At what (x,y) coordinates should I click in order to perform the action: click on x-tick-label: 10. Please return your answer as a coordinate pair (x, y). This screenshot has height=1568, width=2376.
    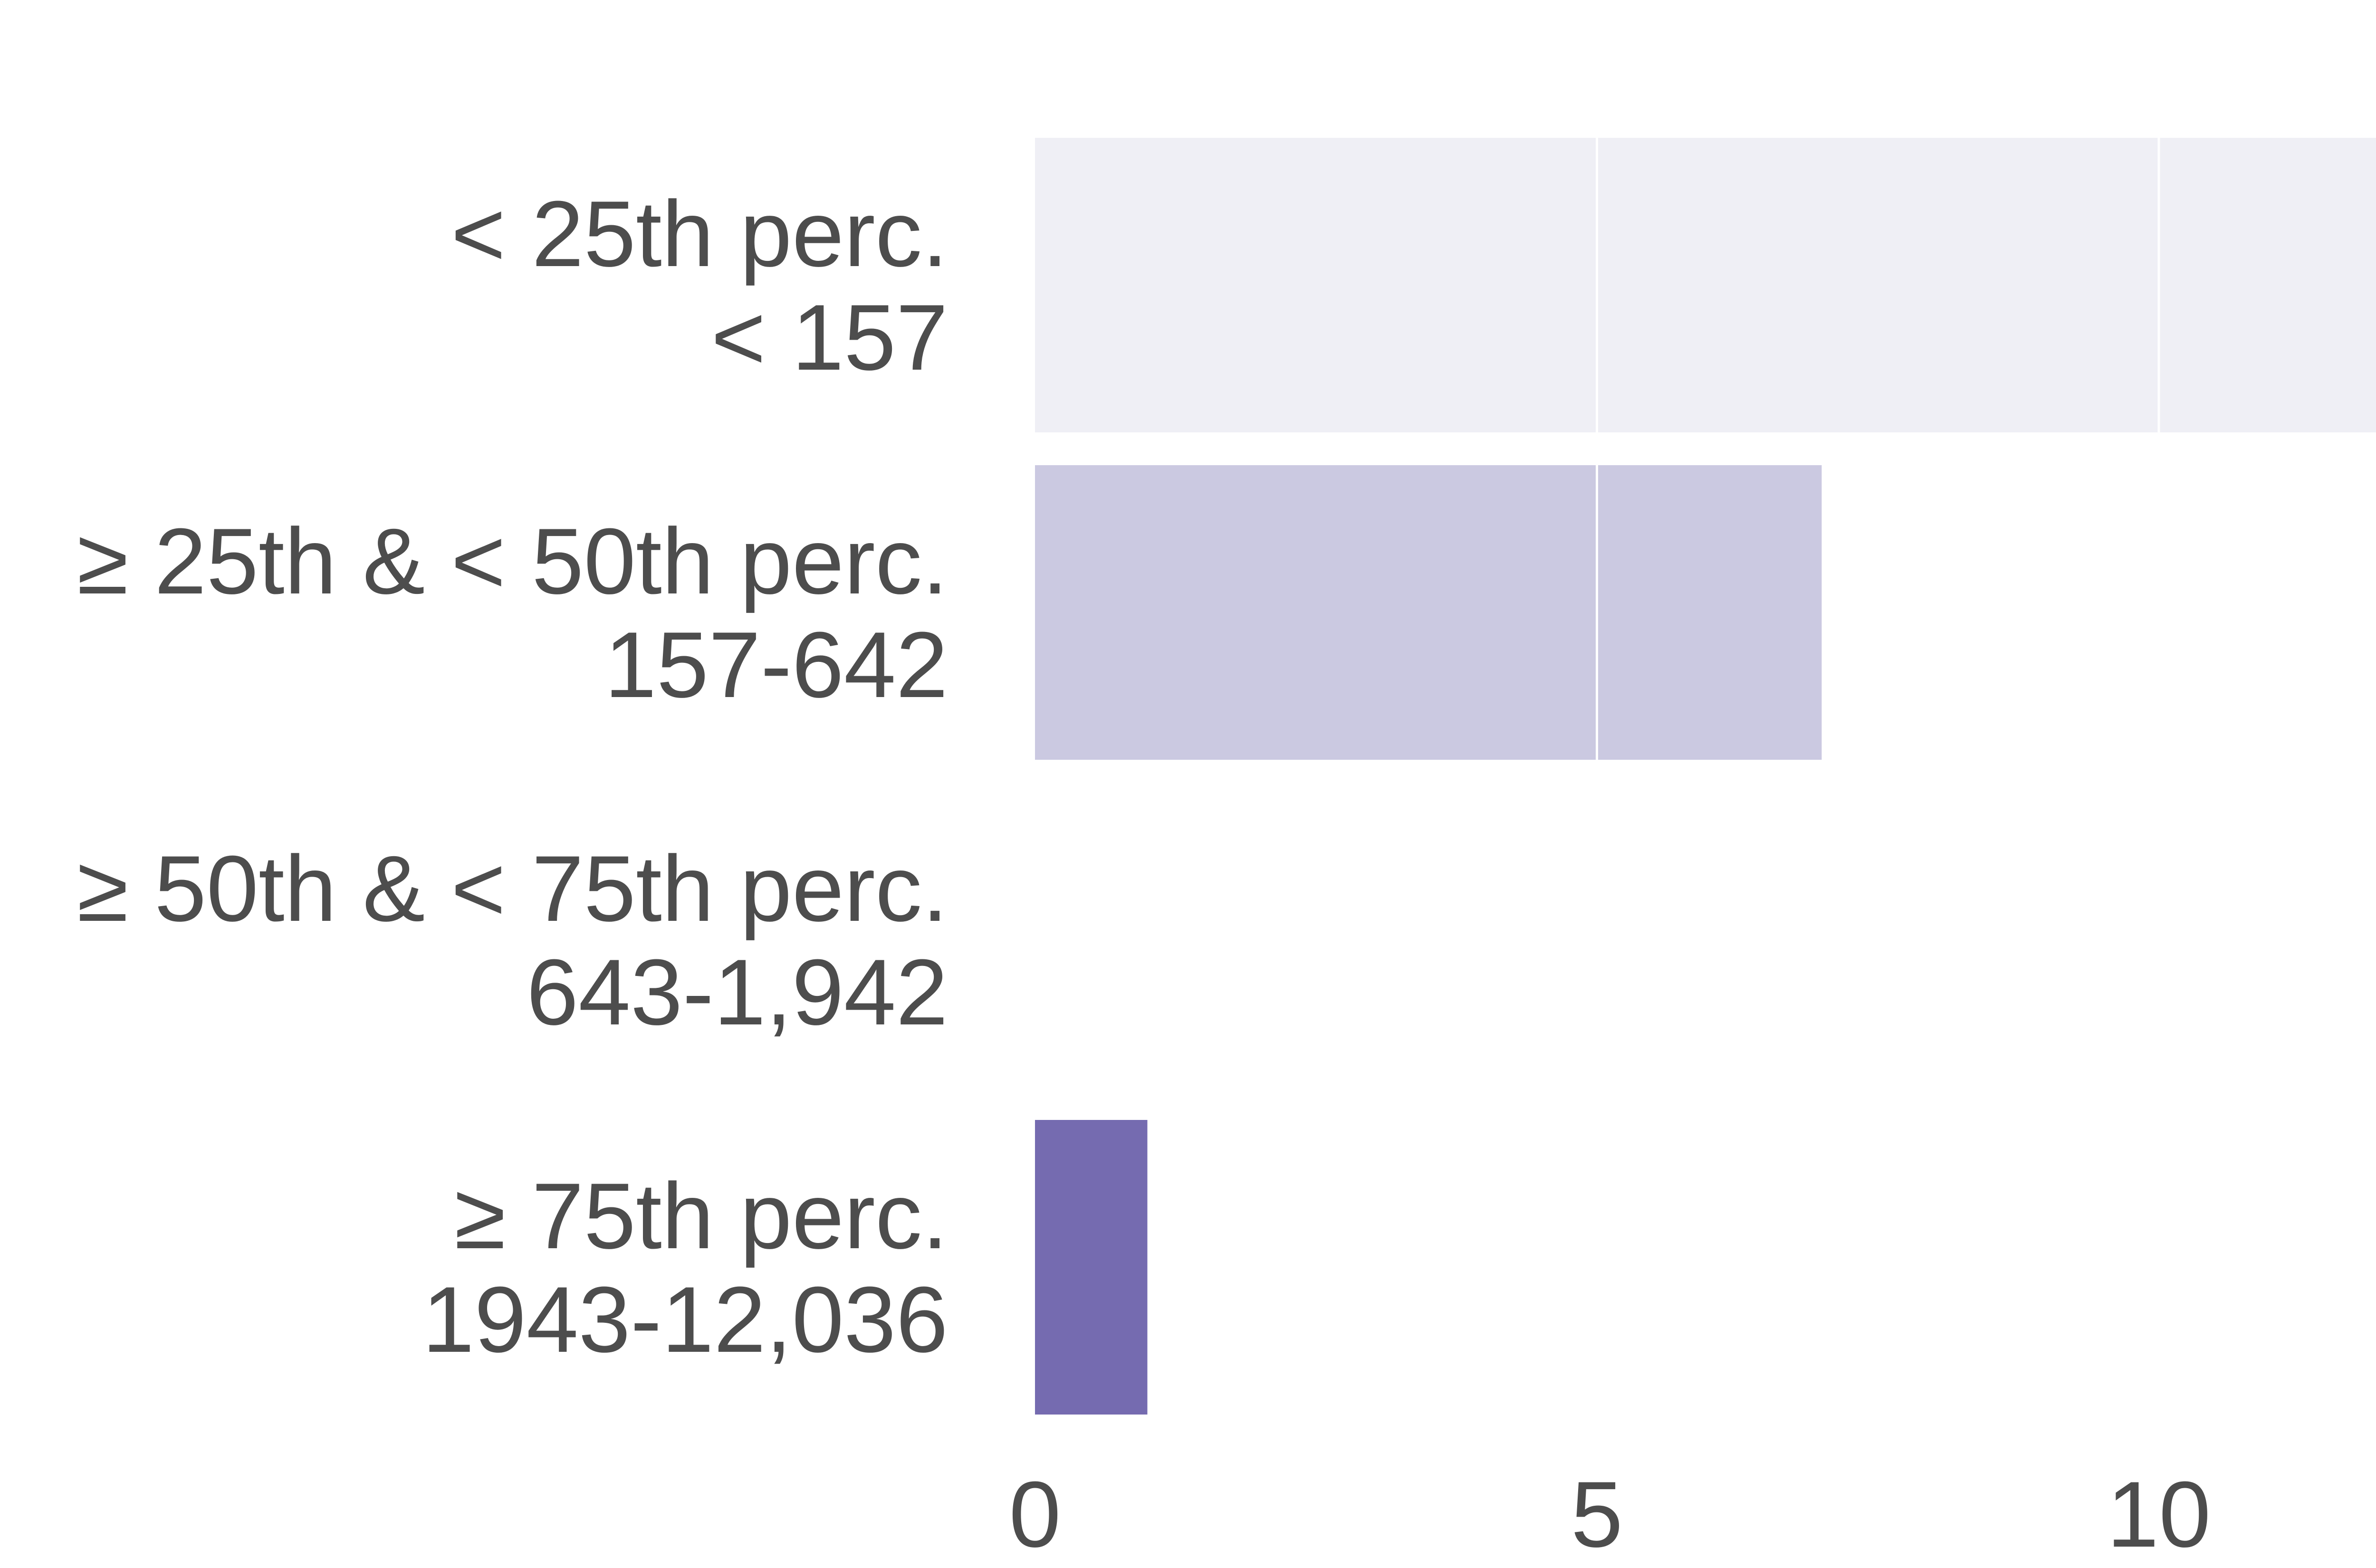
    Looking at the image, I should click on (2159, 1514).